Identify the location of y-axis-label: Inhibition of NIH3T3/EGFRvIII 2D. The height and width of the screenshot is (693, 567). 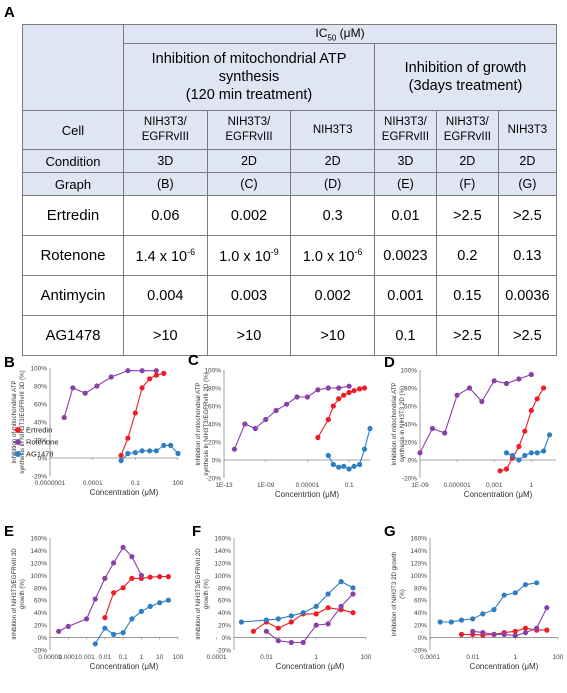
(198, 594).